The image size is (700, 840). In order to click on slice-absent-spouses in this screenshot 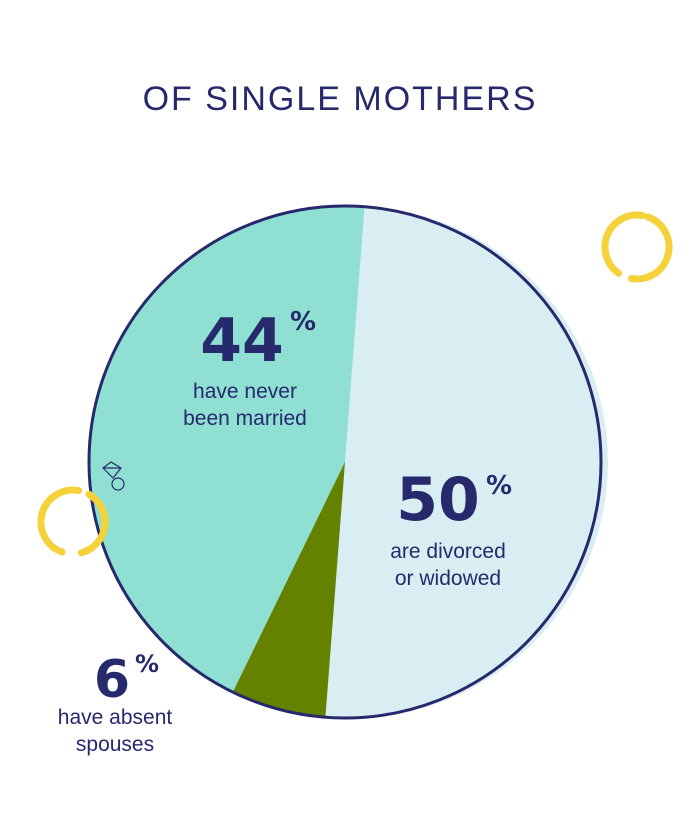, I will do `click(288, 590)`.